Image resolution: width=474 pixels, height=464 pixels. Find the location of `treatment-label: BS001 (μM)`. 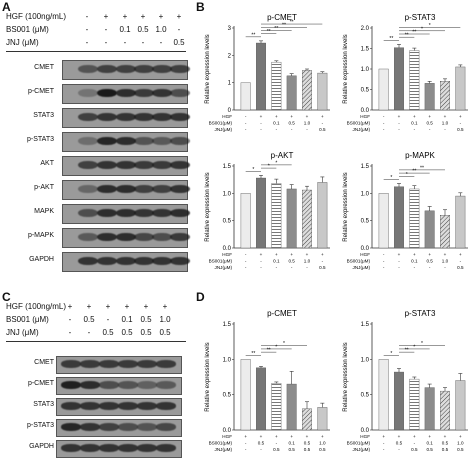

treatment-label: BS001 (μM) is located at coordinates (27, 29).